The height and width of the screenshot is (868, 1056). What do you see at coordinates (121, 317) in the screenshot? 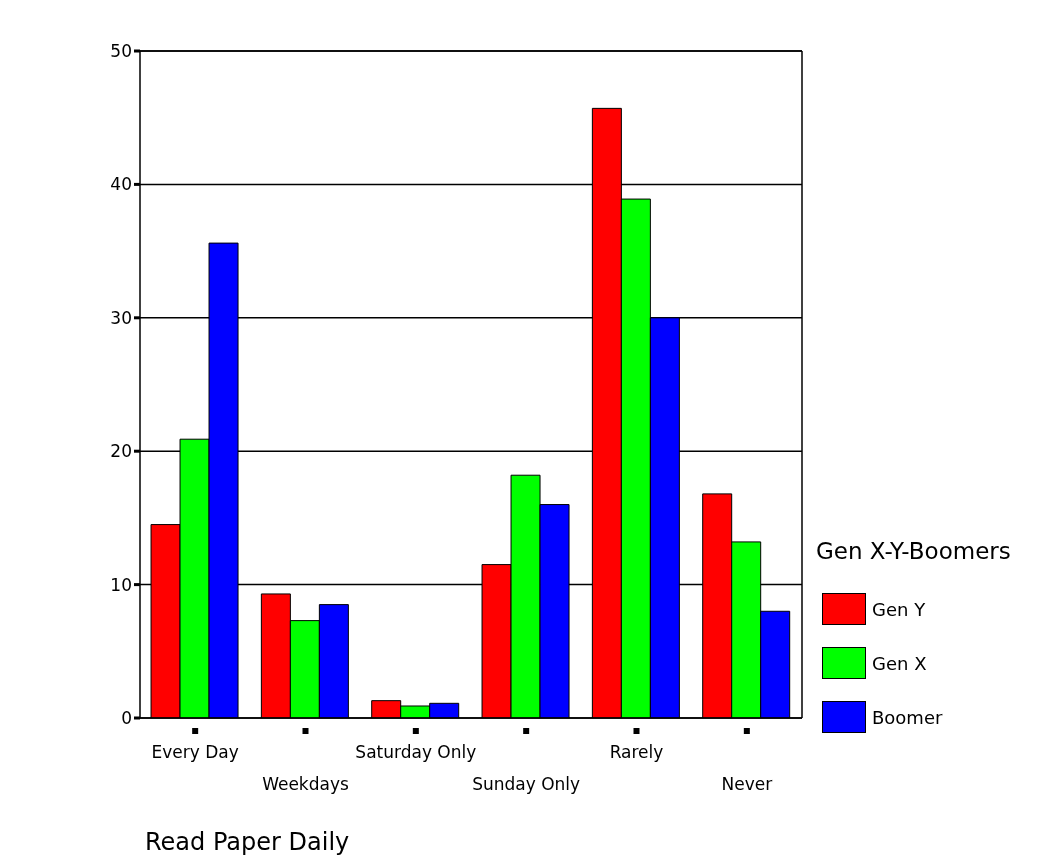
I see `y-tick-label: 30` at bounding box center [121, 317].